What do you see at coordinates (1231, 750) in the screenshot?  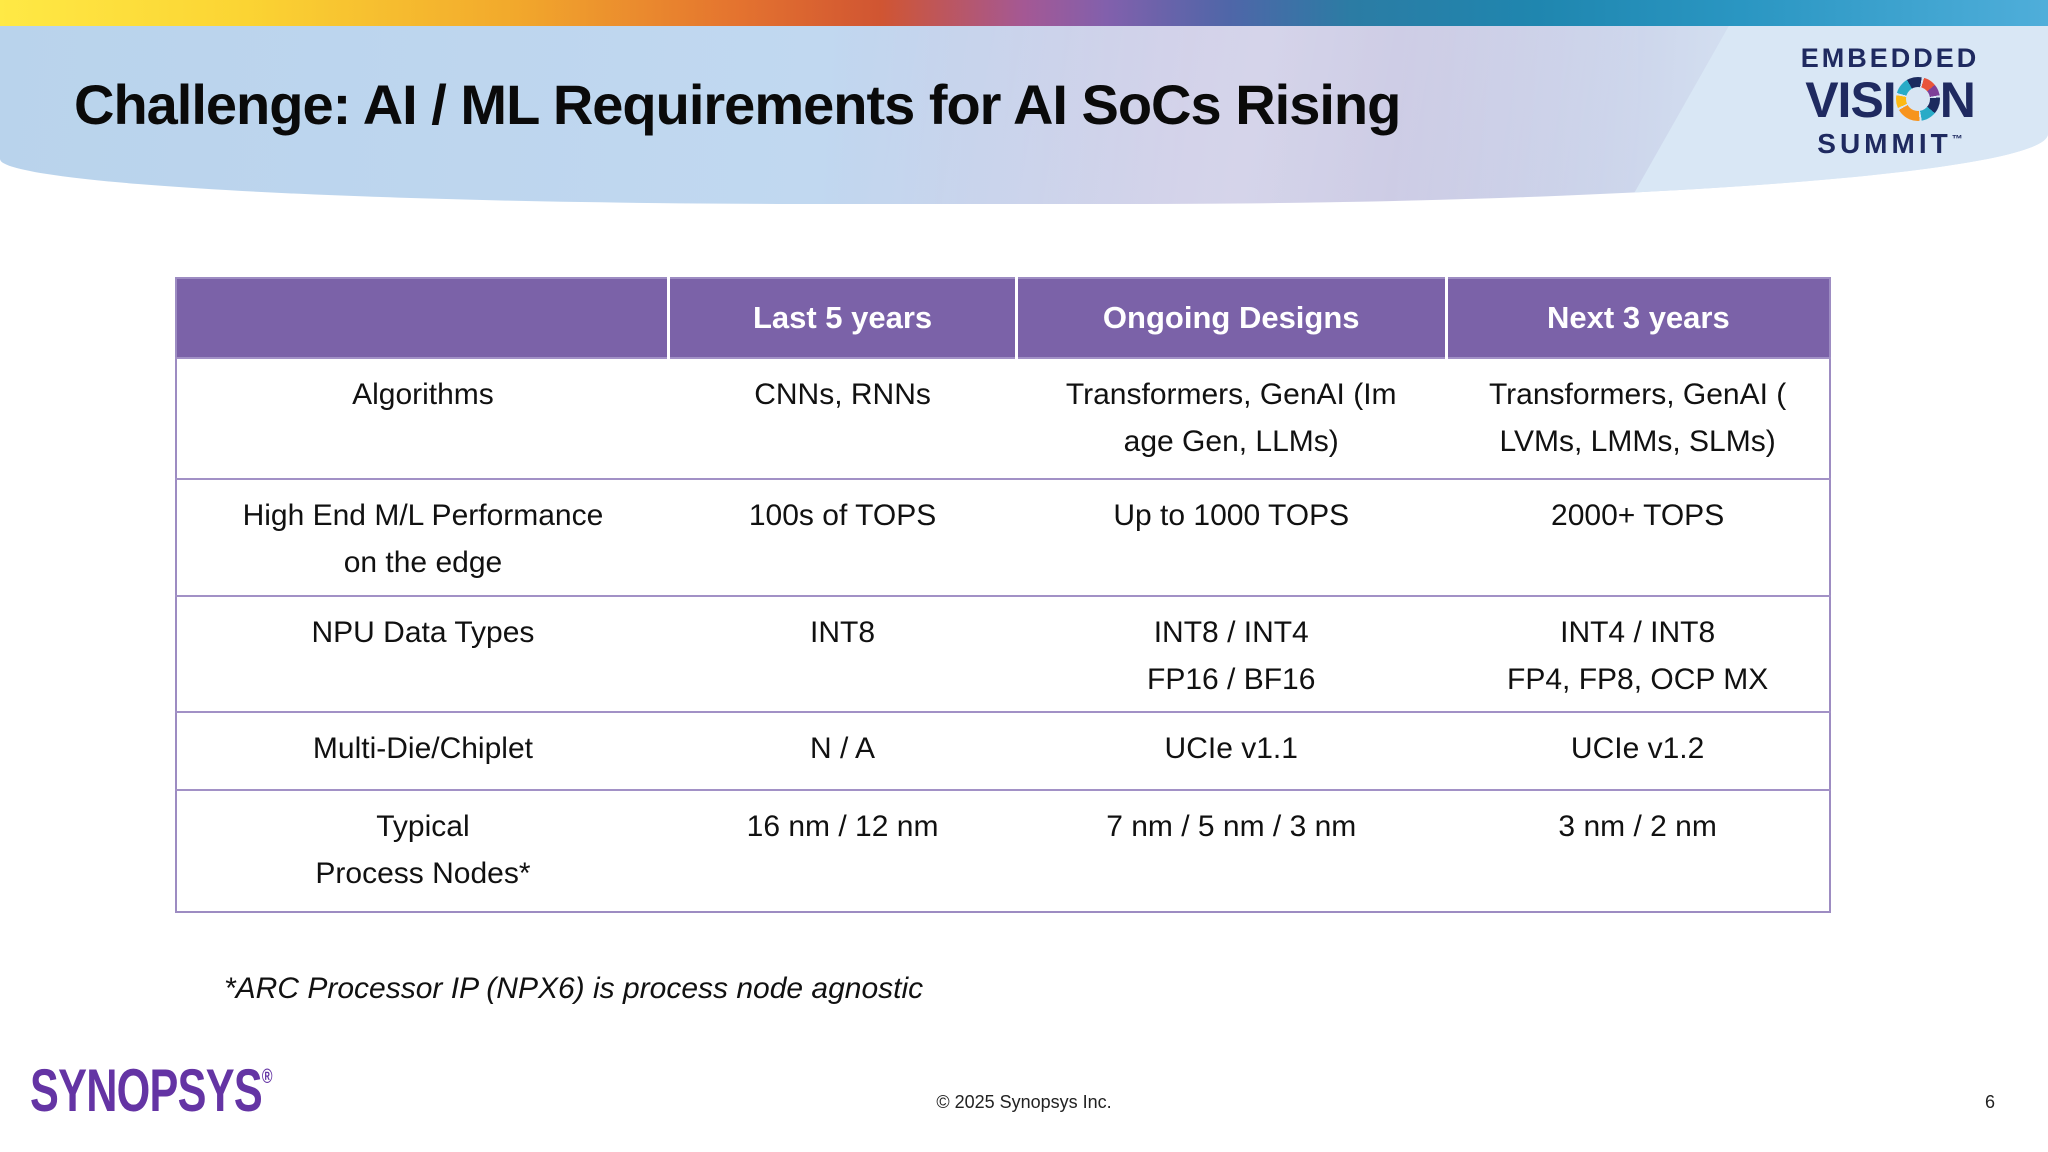 I see `cell: UCIe v1.1` at bounding box center [1231, 750].